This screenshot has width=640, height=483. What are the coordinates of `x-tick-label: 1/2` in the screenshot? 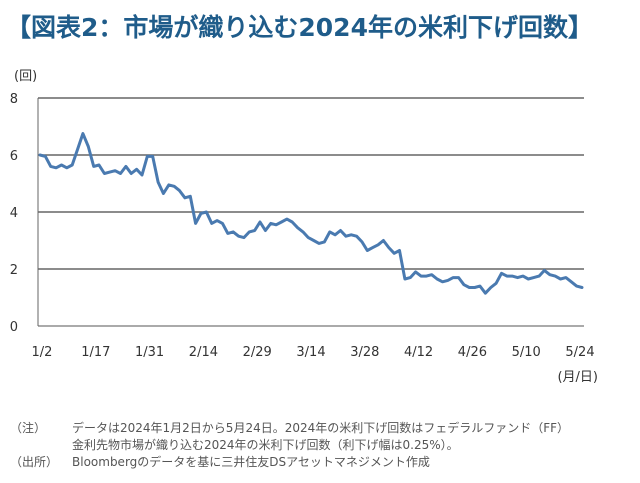 It's located at (42, 352).